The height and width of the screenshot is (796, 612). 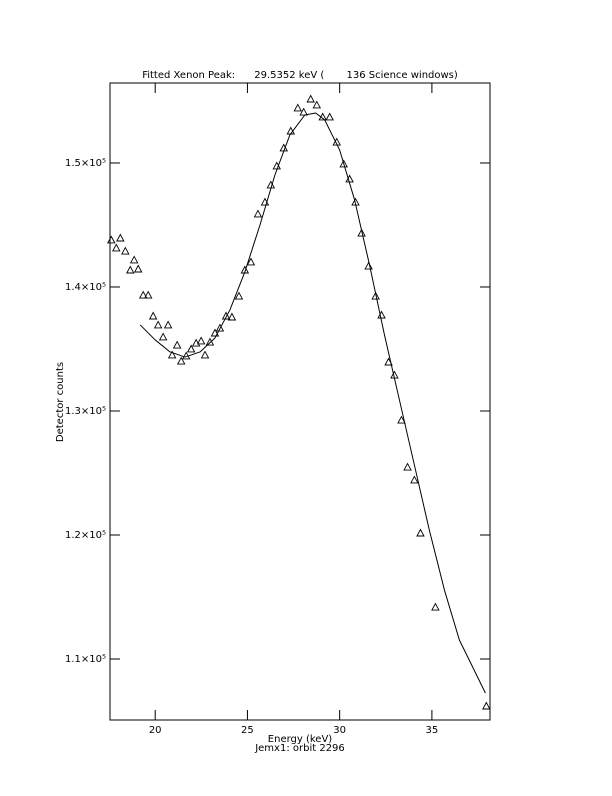 I want to click on x-tick-label: 30, so click(x=339, y=730).